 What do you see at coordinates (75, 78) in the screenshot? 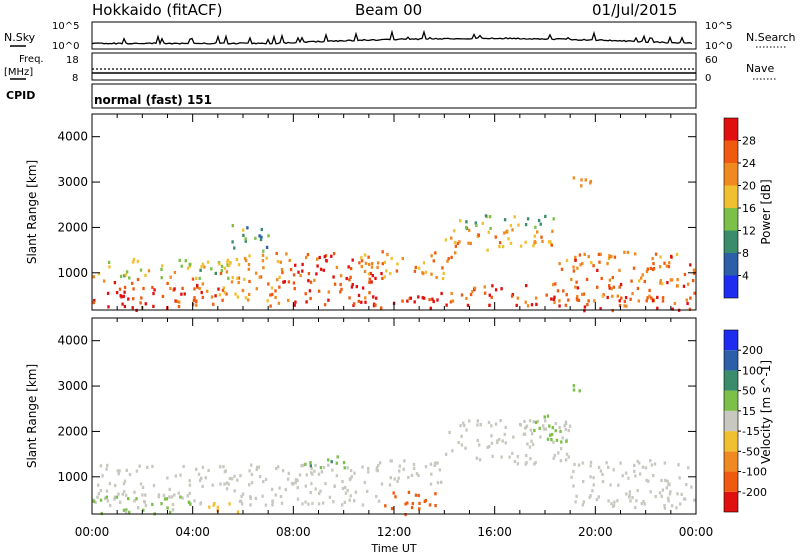
I see `freq-tick-bottom: 8` at bounding box center [75, 78].